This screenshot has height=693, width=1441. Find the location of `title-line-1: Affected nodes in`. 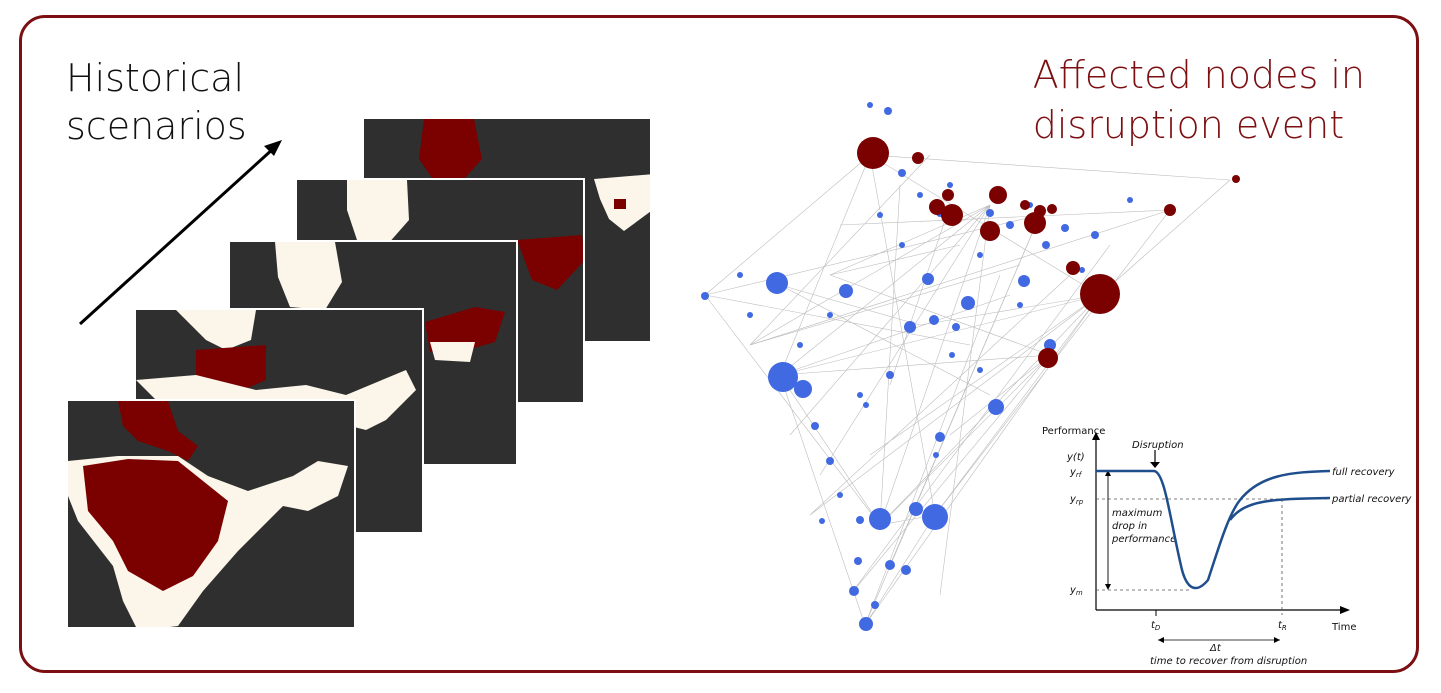

title-line-1: Affected nodes in is located at coordinates (1198, 75).